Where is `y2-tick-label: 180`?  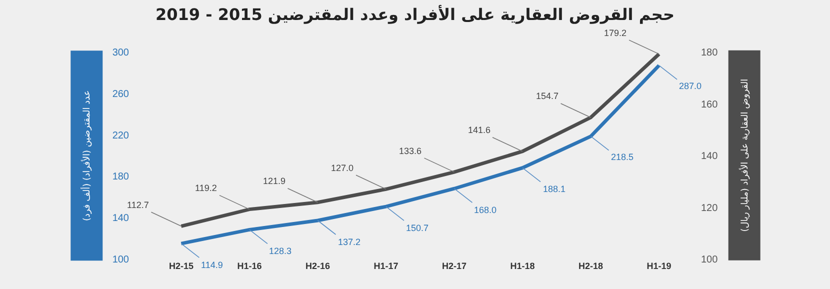 y2-tick-label: 180 is located at coordinates (709, 53).